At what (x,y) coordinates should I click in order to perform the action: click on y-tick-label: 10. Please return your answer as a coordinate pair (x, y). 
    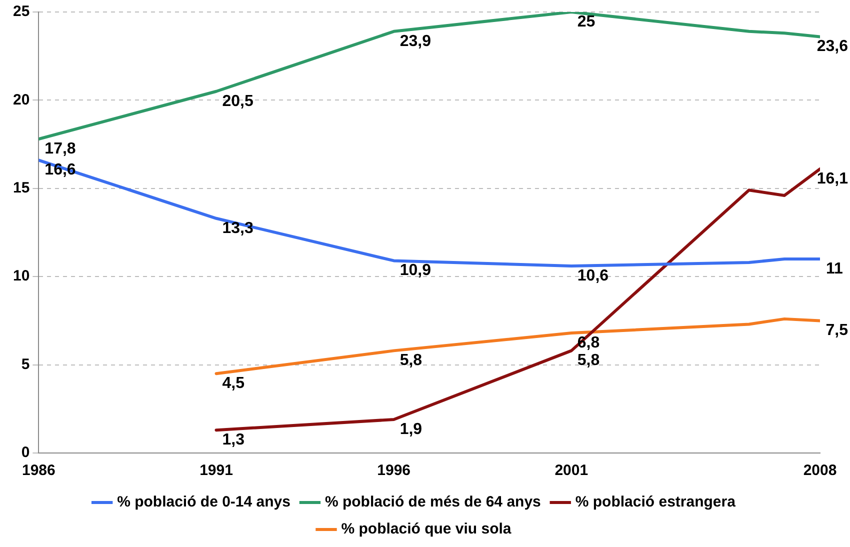
    Looking at the image, I should click on (21, 276).